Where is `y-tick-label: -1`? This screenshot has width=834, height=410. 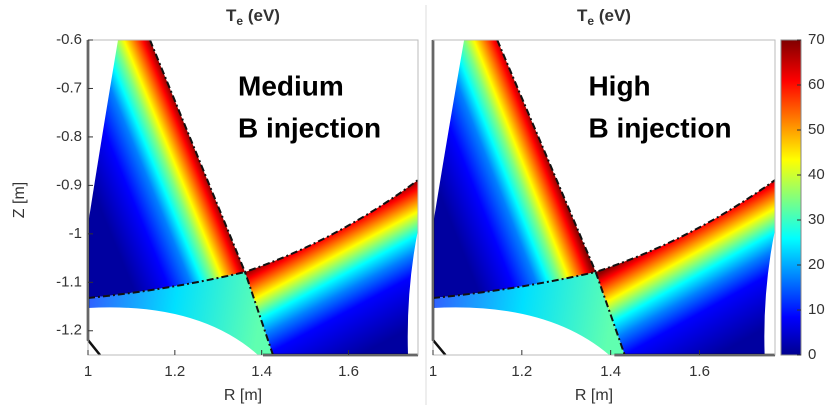
y-tick-label: -1 is located at coordinates (75, 233).